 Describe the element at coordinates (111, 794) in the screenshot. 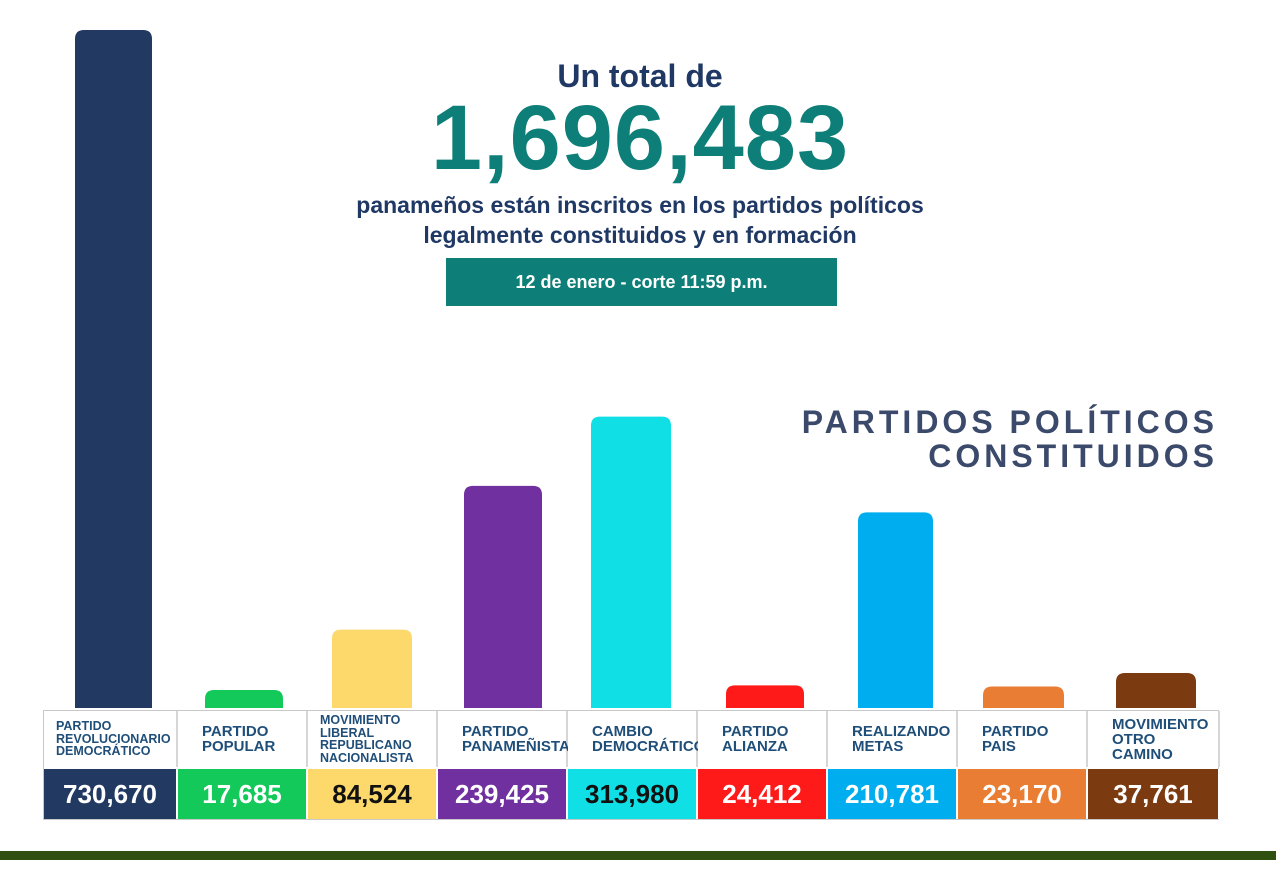

I see `party-value-1: 730,670` at that location.